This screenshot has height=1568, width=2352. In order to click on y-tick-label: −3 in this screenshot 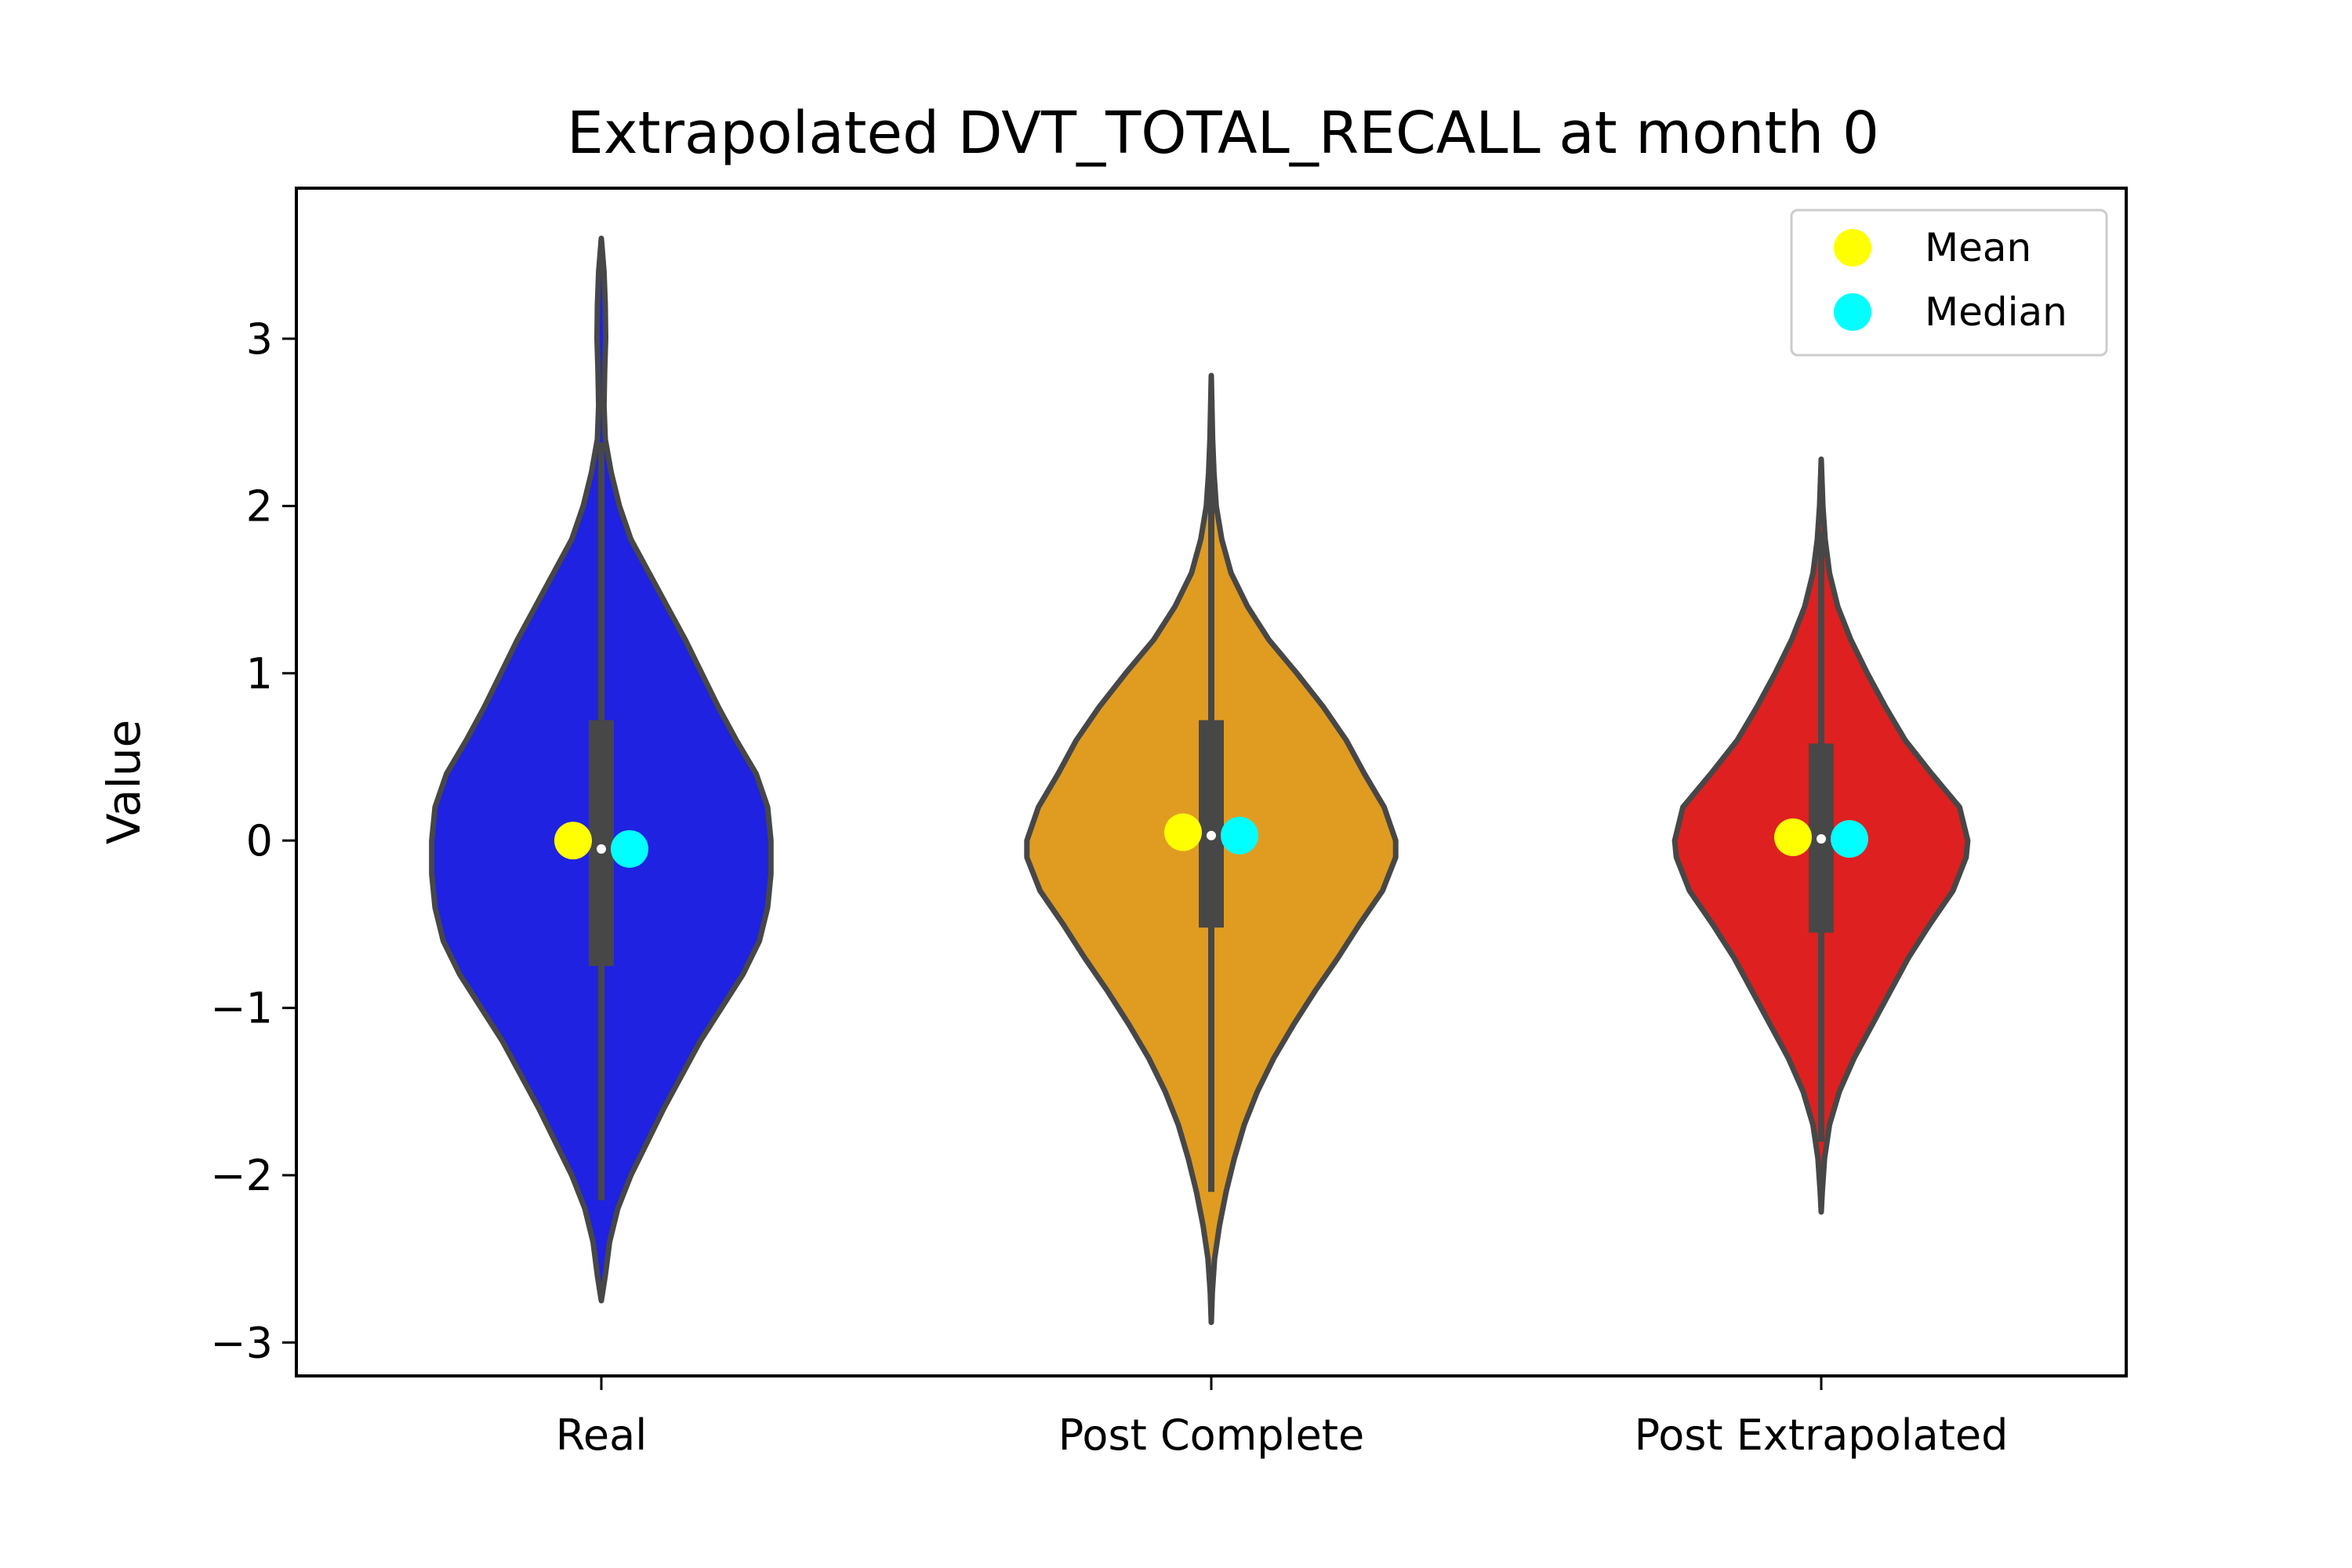, I will do `click(241, 1342)`.